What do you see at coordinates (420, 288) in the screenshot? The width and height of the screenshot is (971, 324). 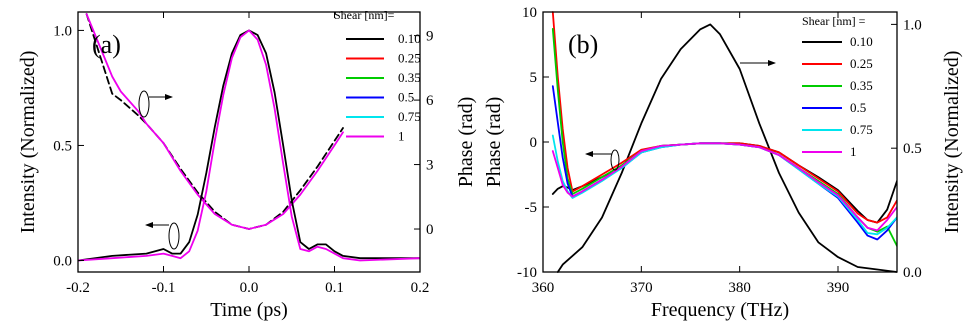 I see `x-tick-label: 0.2` at bounding box center [420, 288].